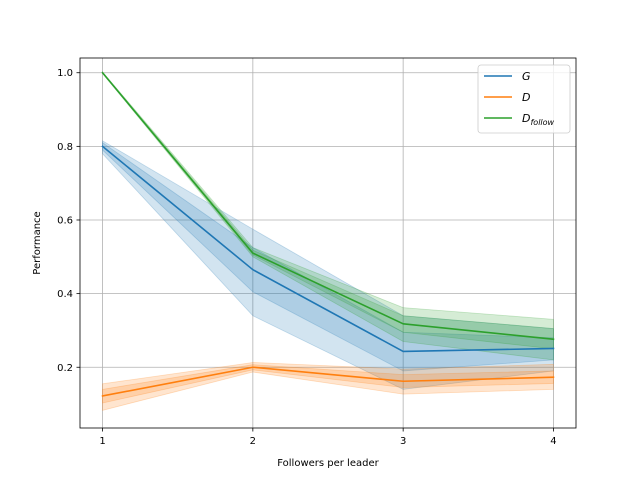 This screenshot has height=480, width=640. Describe the element at coordinates (553, 441) in the screenshot. I see `x-tick-label: 4` at that location.